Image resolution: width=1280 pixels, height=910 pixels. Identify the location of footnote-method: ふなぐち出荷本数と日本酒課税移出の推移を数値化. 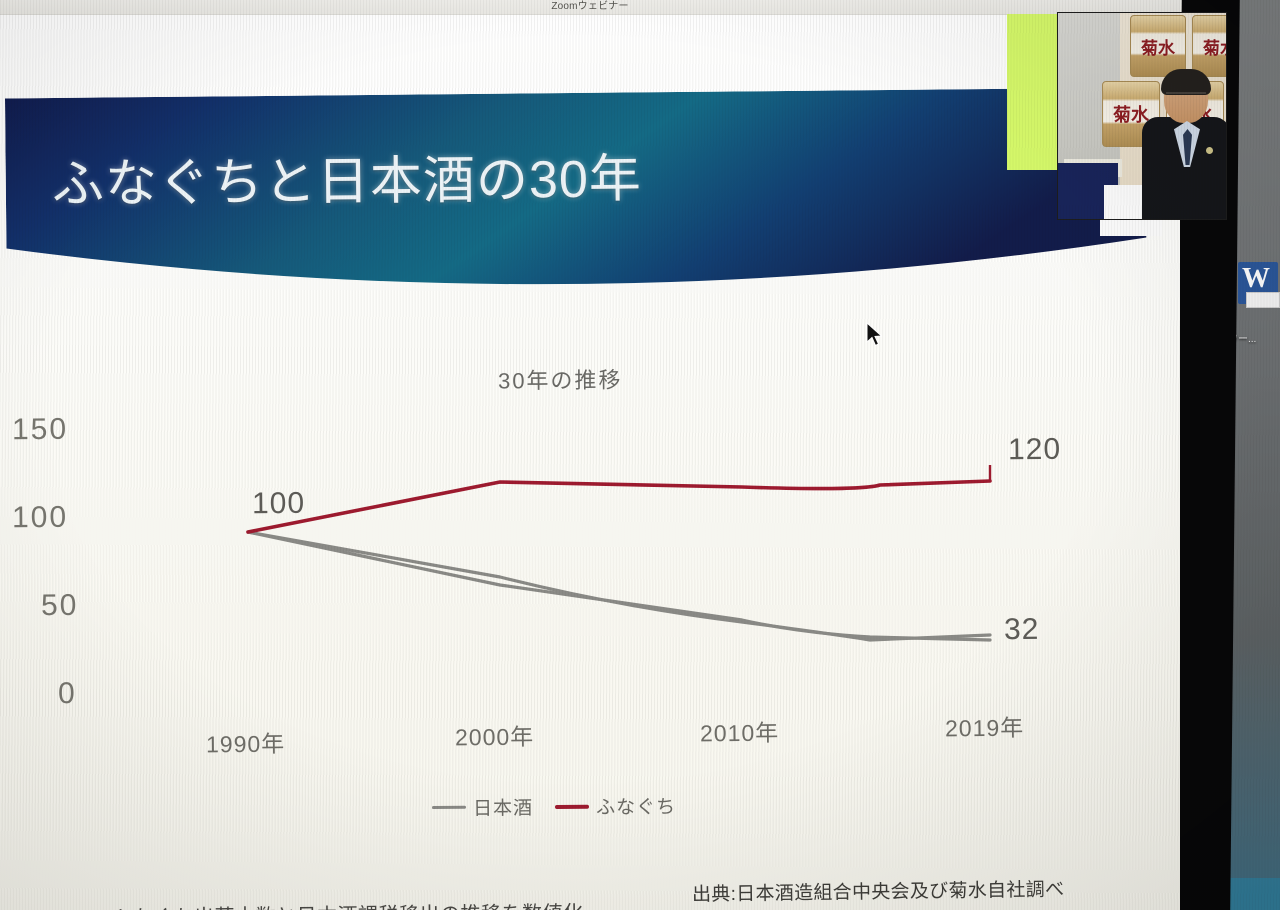
(348, 903).